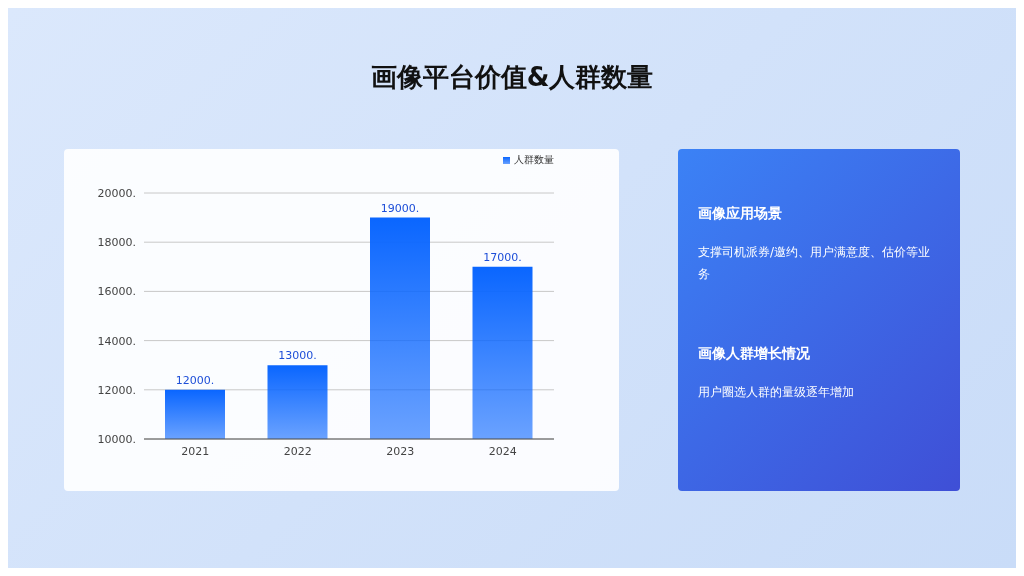 This screenshot has width=1024, height=576. Describe the element at coordinates (512, 77) in the screenshot. I see `chart-title: 画像平台价值&人群数量` at that location.